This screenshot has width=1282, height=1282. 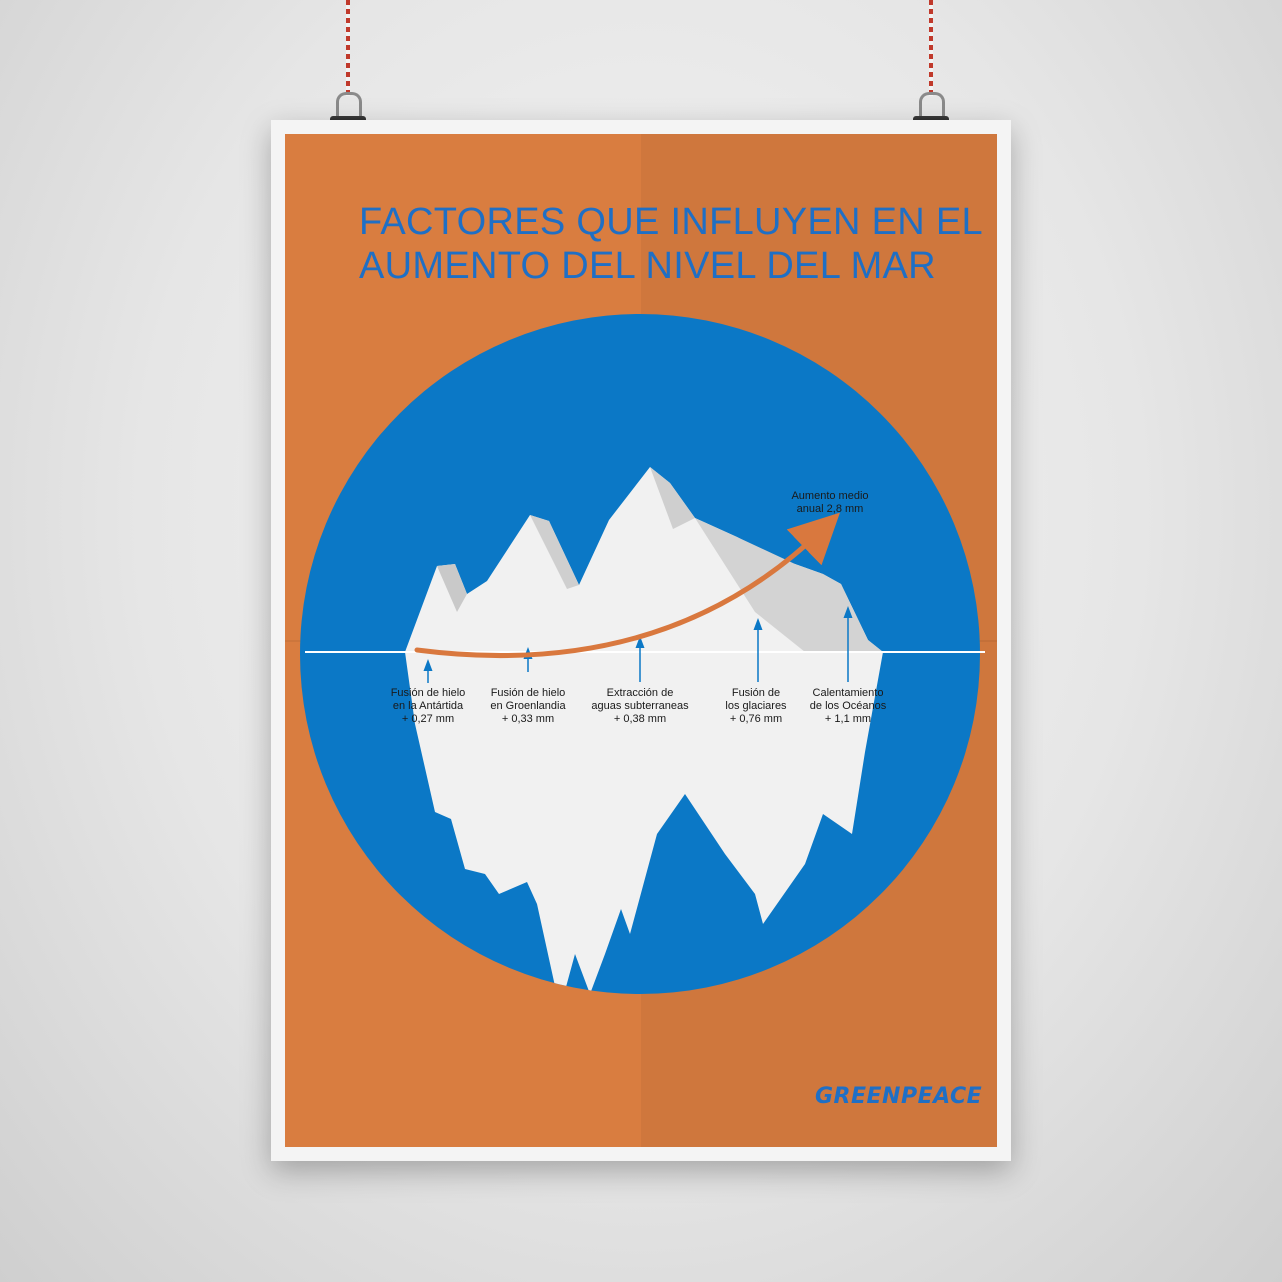 I want to click on factor-line: los glaciares, so click(x=756, y=706).